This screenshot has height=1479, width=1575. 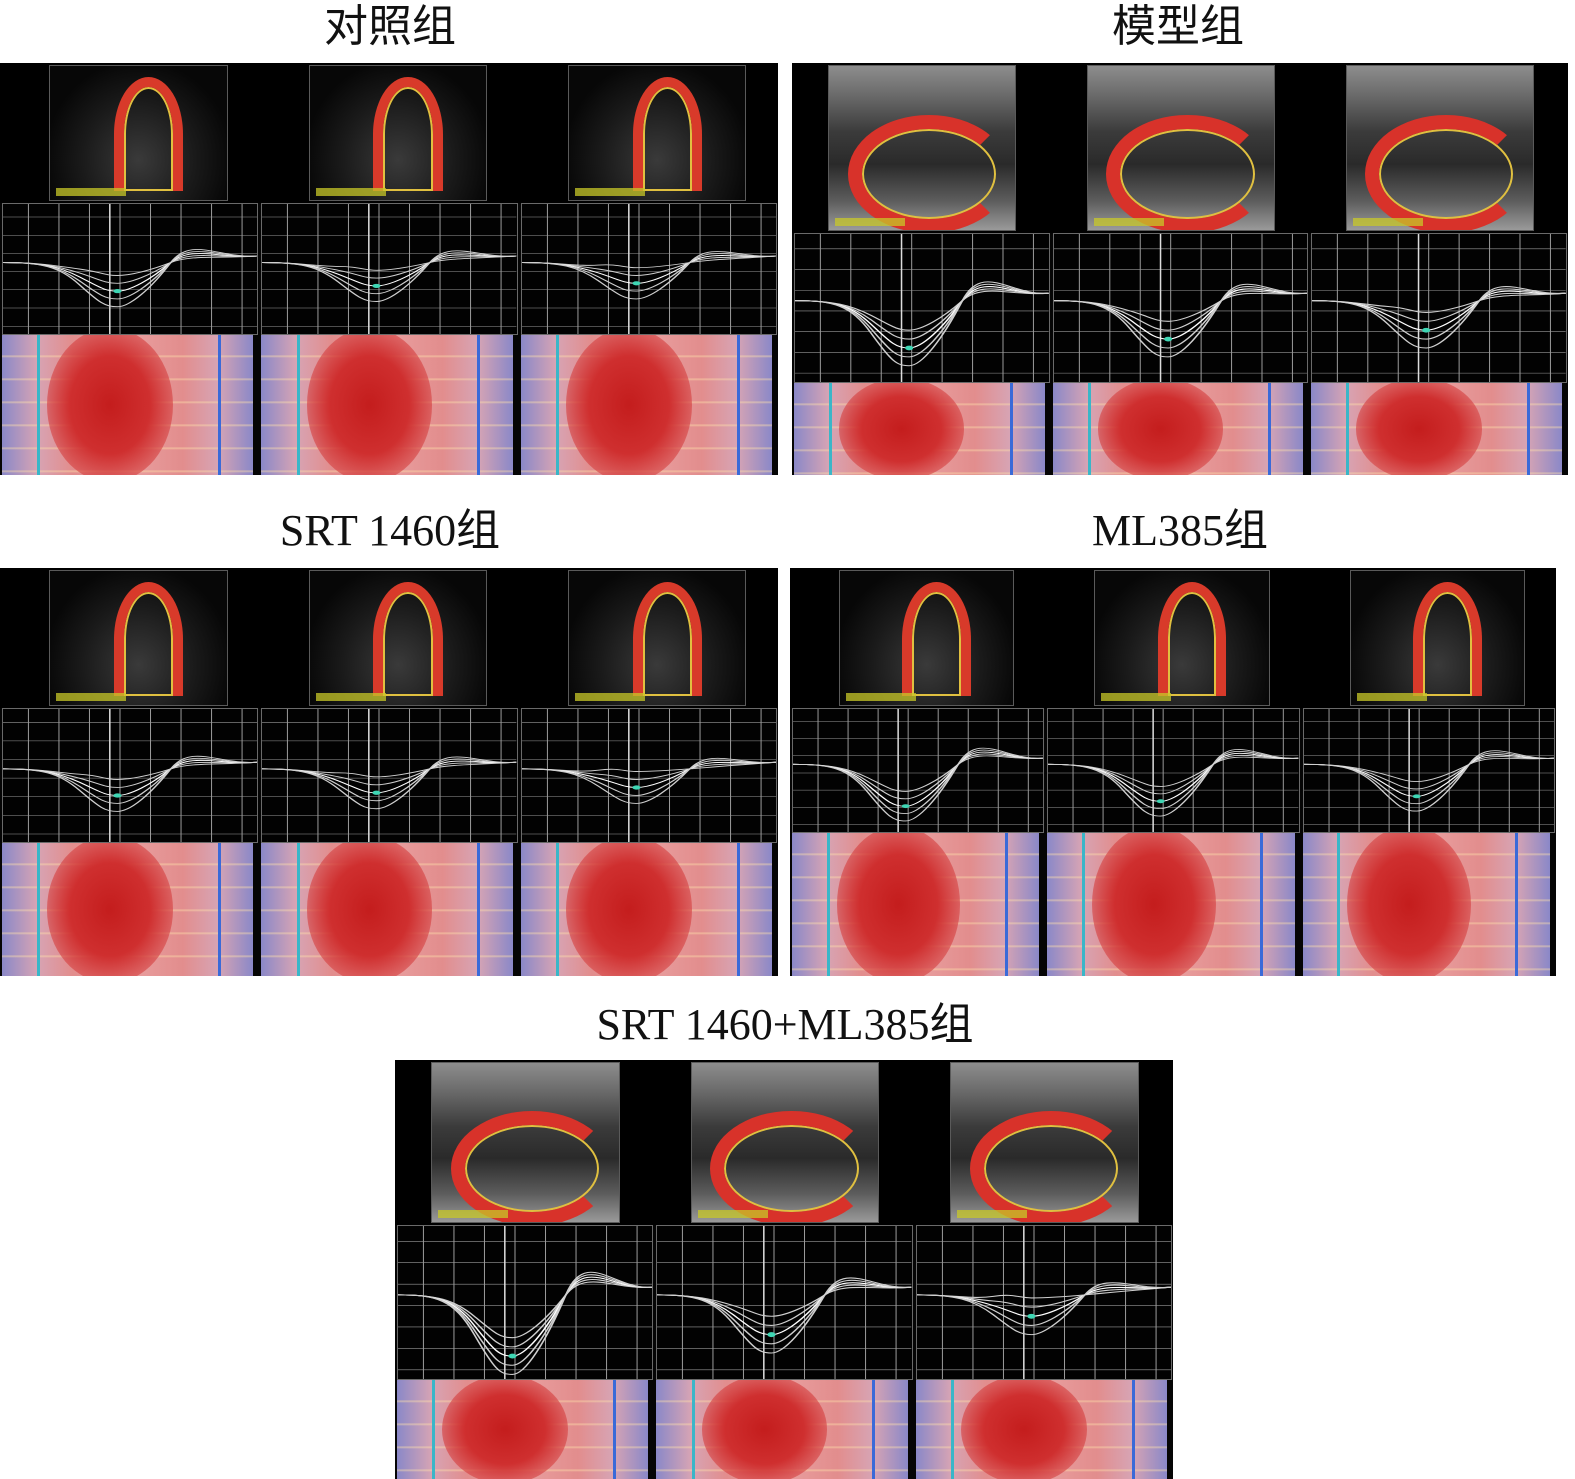 What do you see at coordinates (390, 530) in the screenshot?
I see `title-srt1460-group: SRT 1460组` at bounding box center [390, 530].